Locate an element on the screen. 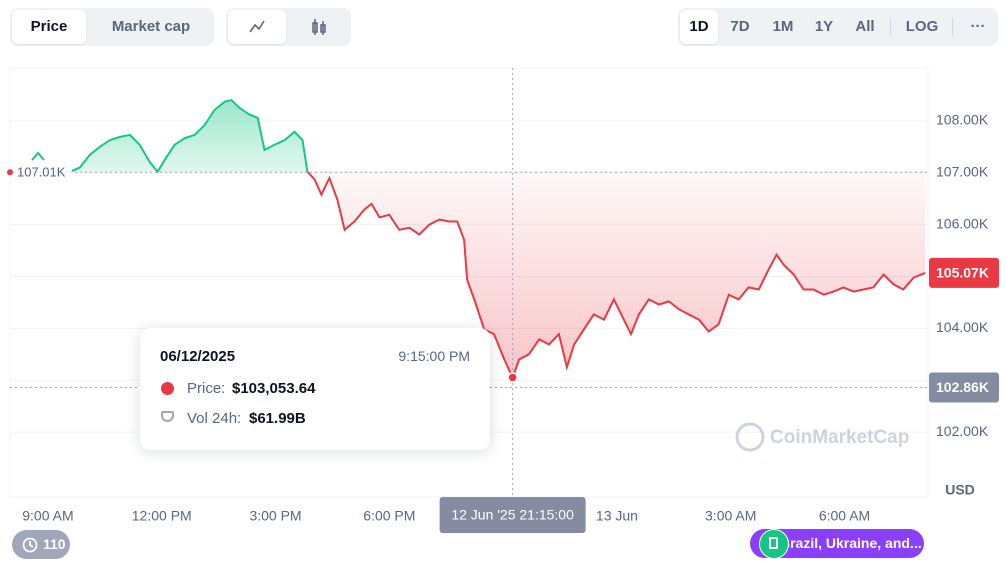  watermark: CoinMarketCap is located at coordinates (822, 437).